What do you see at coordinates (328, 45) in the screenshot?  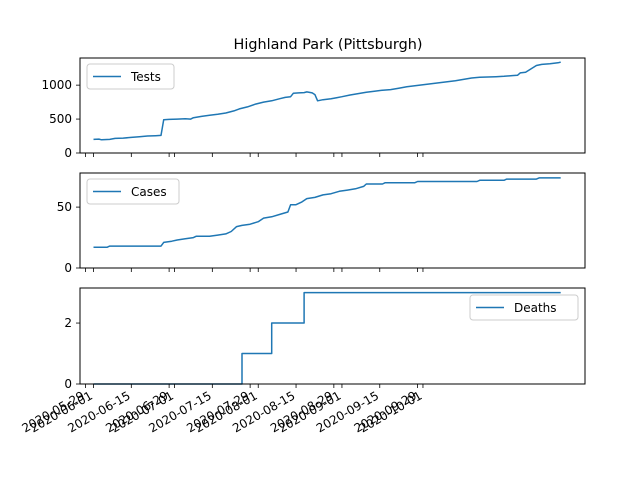 I see `chart-title: Highland Park (Pittsburgh)` at bounding box center [328, 45].